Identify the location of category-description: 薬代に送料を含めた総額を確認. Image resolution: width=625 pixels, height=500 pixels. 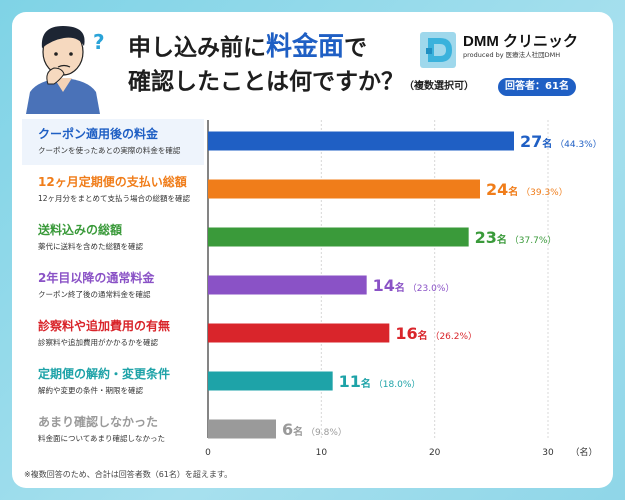
(90, 246).